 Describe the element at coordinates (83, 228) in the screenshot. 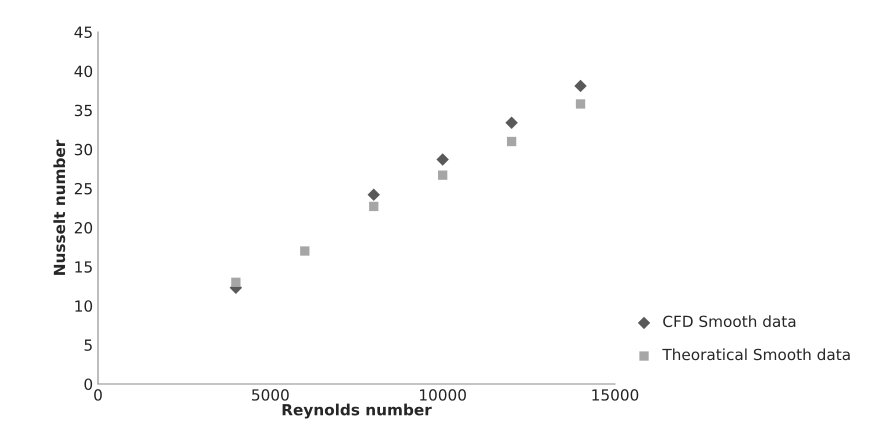

I see `y-tick-label: 20` at that location.